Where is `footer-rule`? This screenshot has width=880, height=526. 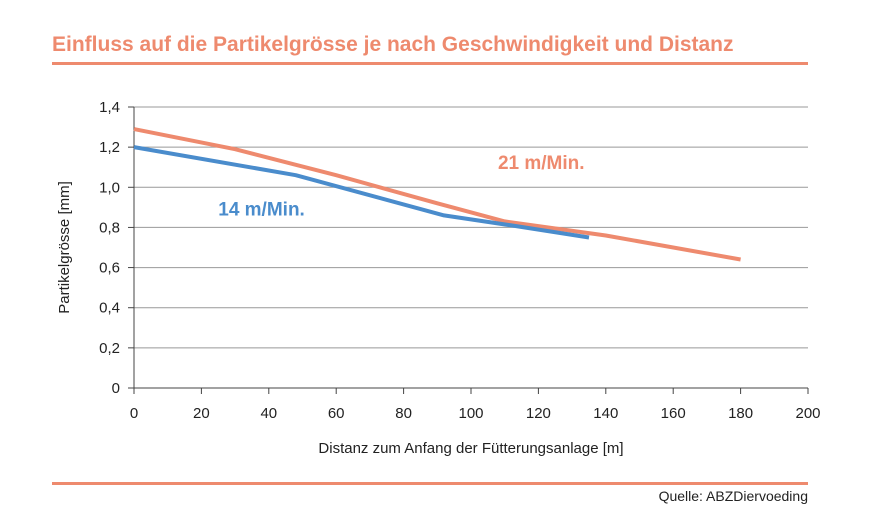 footer-rule is located at coordinates (430, 483).